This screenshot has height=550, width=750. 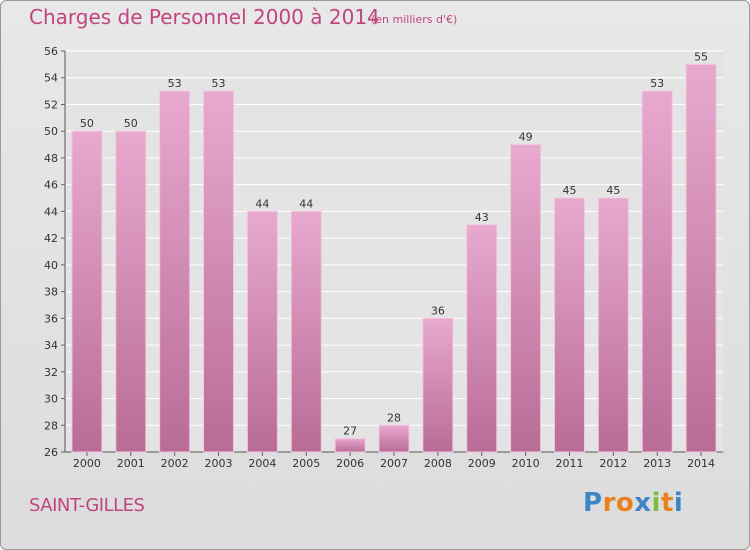 I want to click on proxiti-logo: Proxiti, so click(x=633, y=503).